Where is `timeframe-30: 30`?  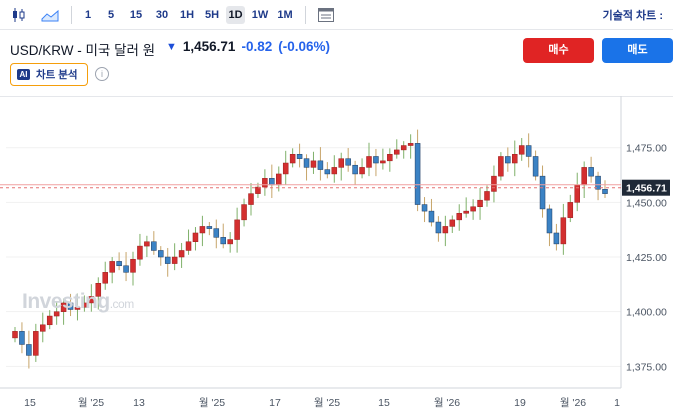 timeframe-30: 30 is located at coordinates (162, 15).